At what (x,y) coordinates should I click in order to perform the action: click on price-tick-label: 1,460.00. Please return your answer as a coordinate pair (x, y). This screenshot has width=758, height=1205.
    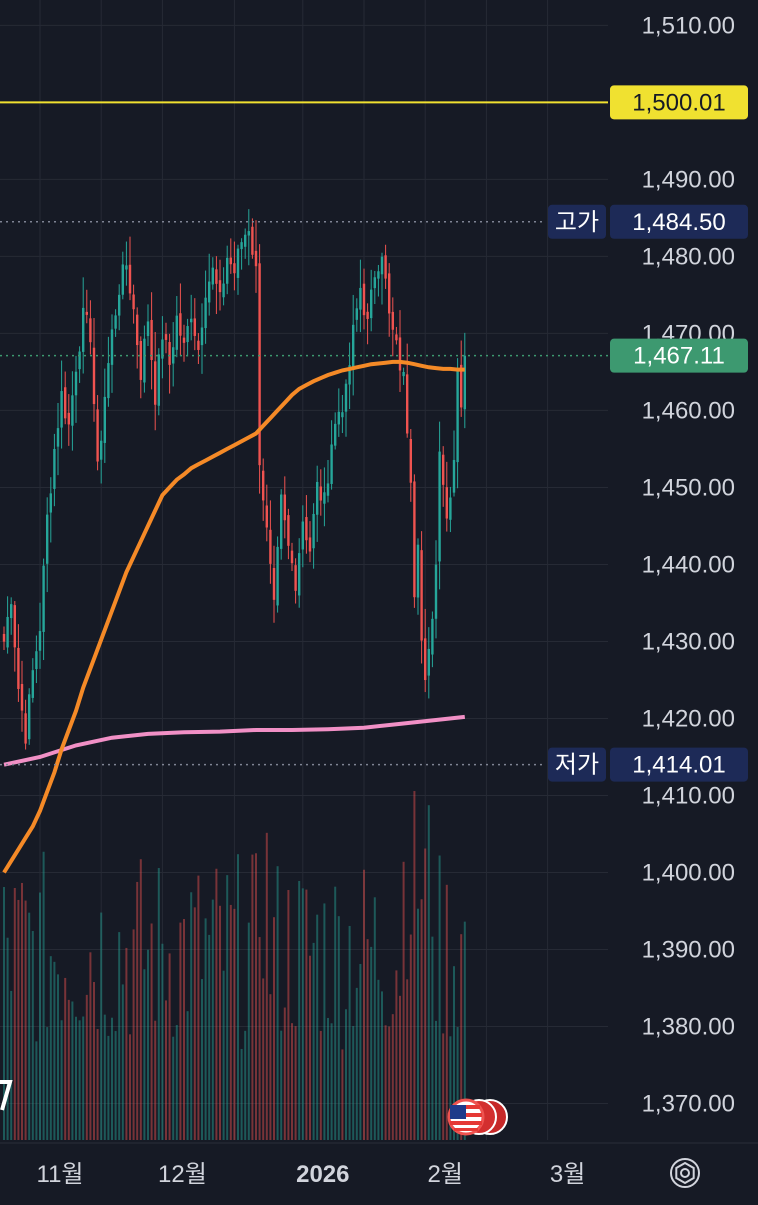
    Looking at the image, I should click on (688, 410).